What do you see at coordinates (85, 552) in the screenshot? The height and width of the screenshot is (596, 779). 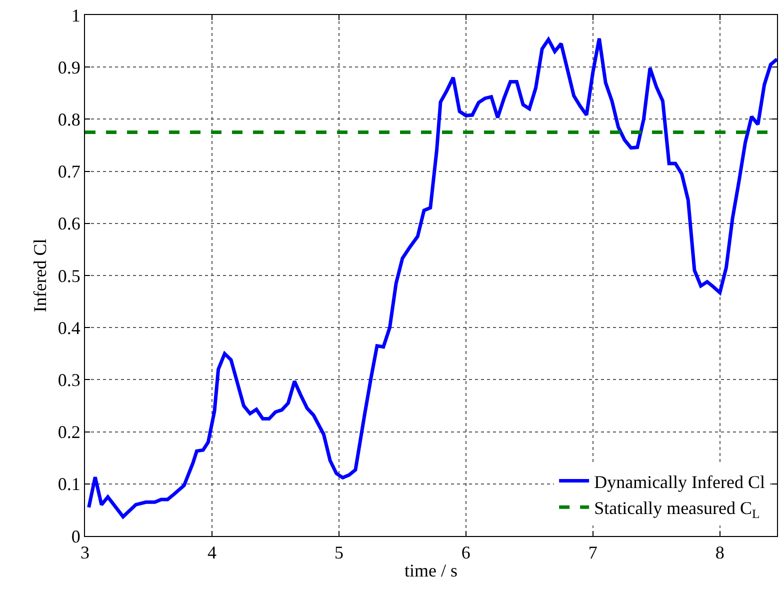 I see `x-tick-label: 3` at bounding box center [85, 552].